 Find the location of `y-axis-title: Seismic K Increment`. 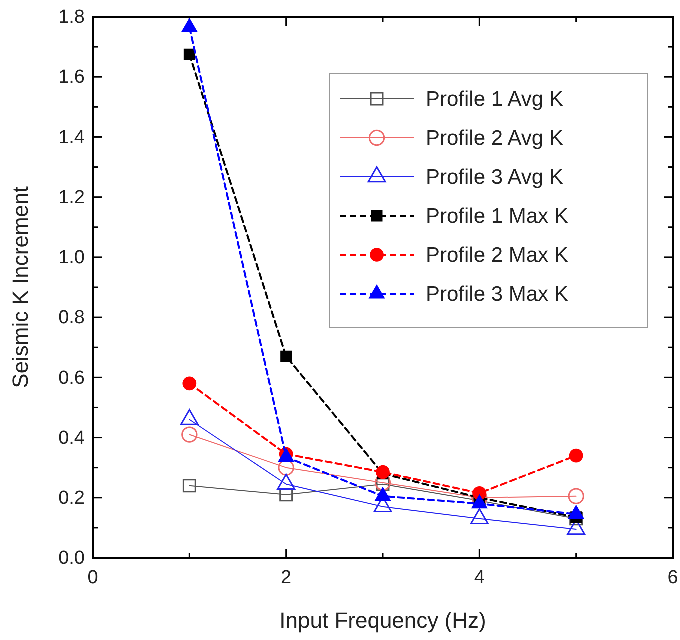

y-axis-title: Seismic K Increment is located at coordinates (20, 287).